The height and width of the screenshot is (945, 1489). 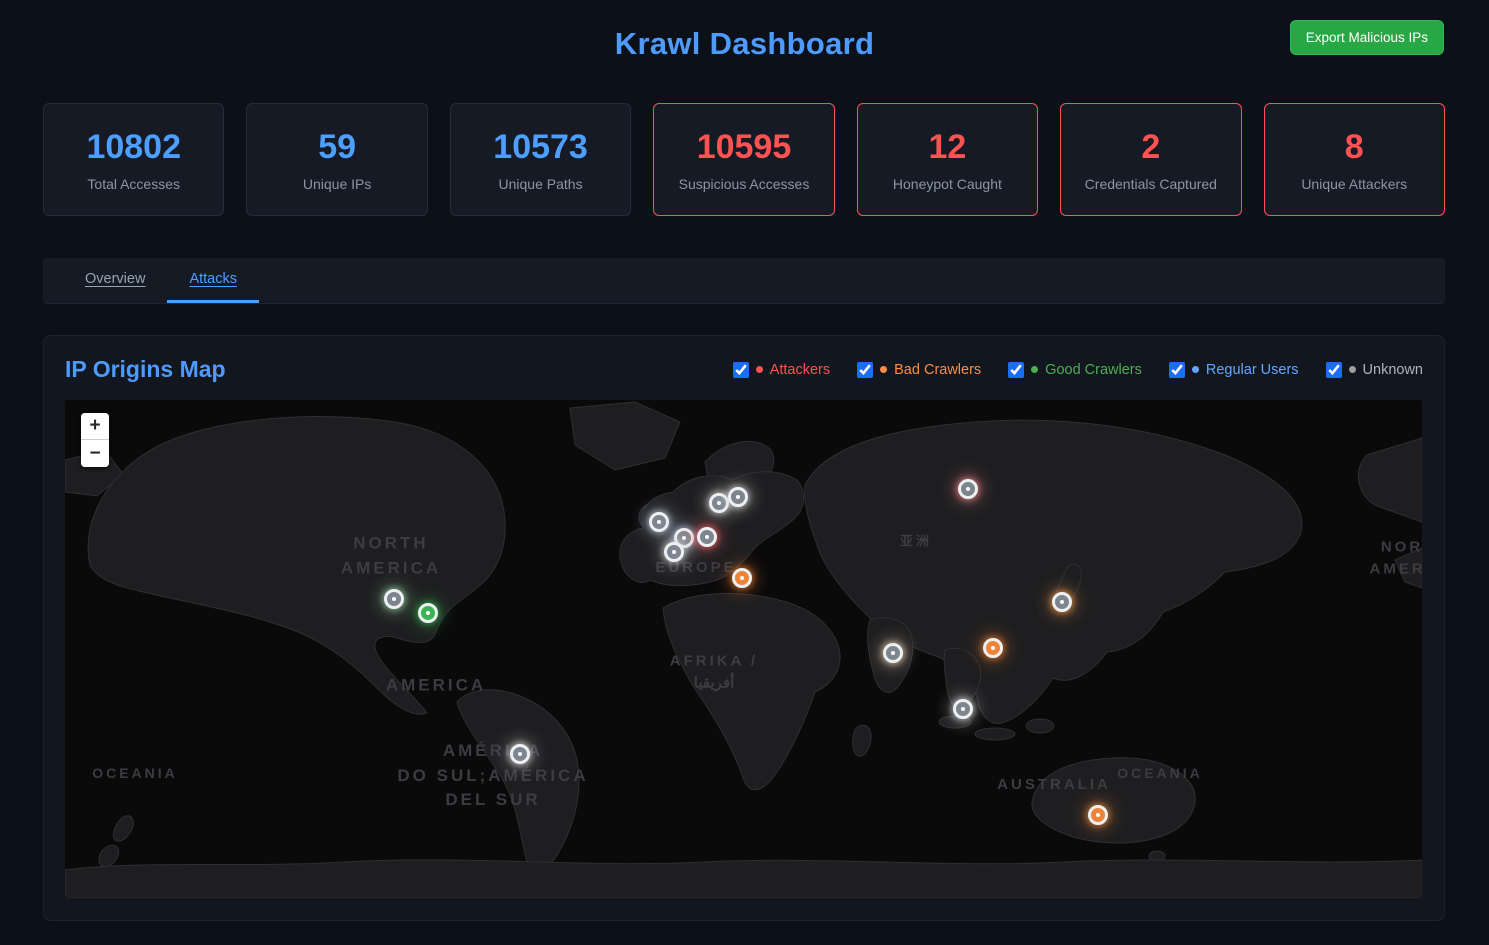 What do you see at coordinates (1075, 369) in the screenshot?
I see `legend-item-good-crawlers: Good Crawlers` at bounding box center [1075, 369].